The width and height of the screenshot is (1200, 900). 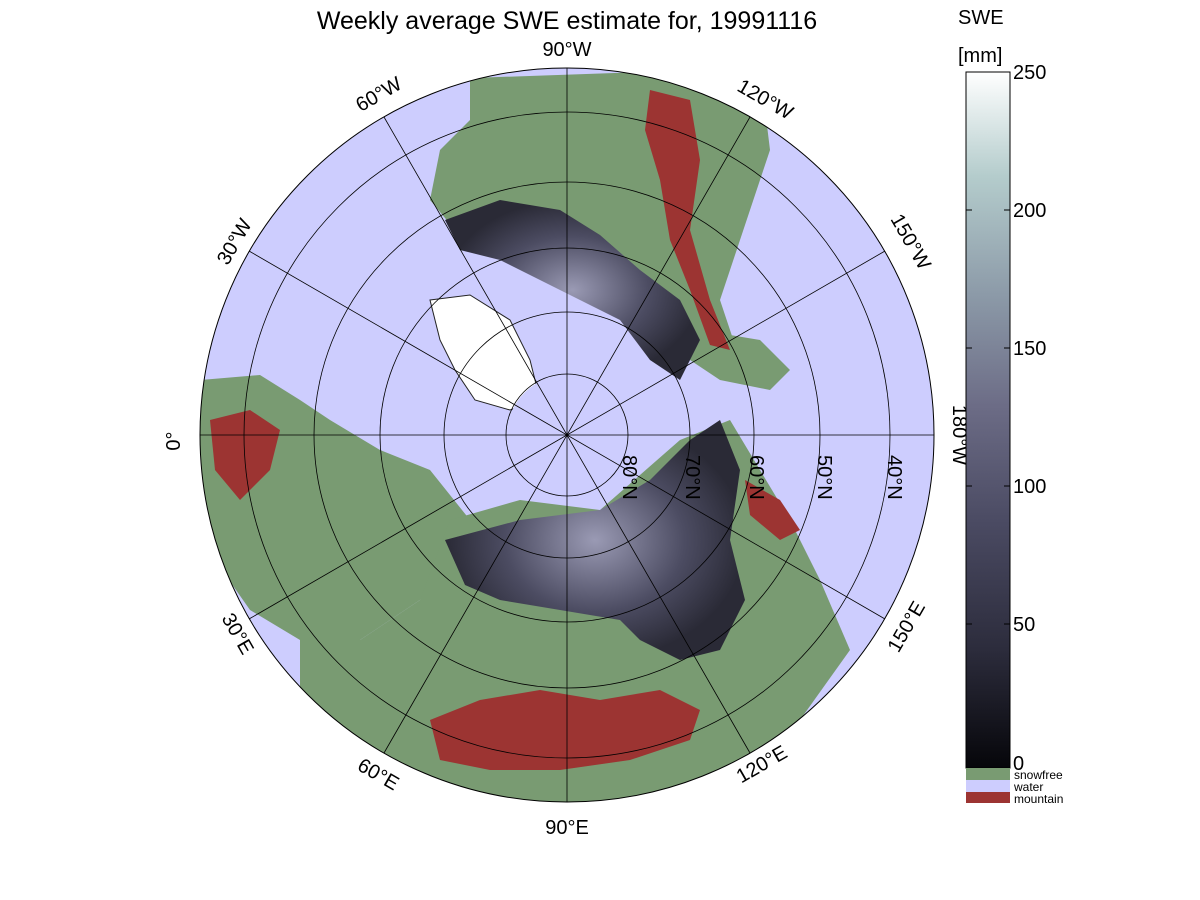 I want to click on colorbar-ticks: 250 200 150 100 50 0, so click(x=1029, y=418).